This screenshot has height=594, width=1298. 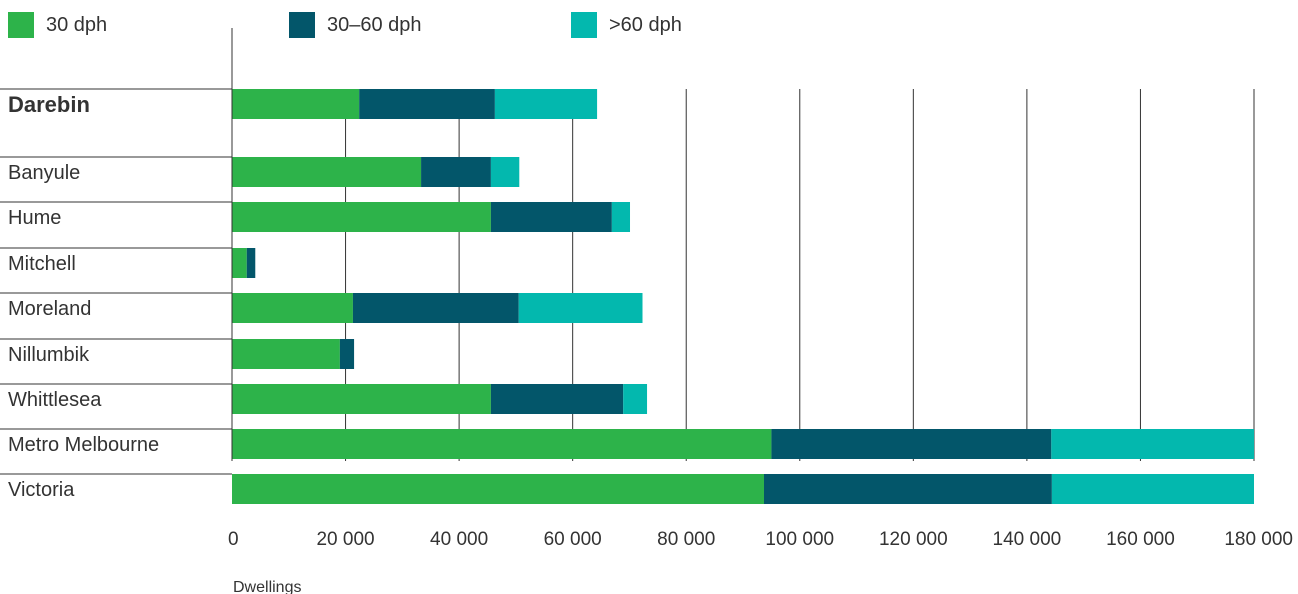 I want to click on x-tick-label: 40 000, so click(x=459, y=539).